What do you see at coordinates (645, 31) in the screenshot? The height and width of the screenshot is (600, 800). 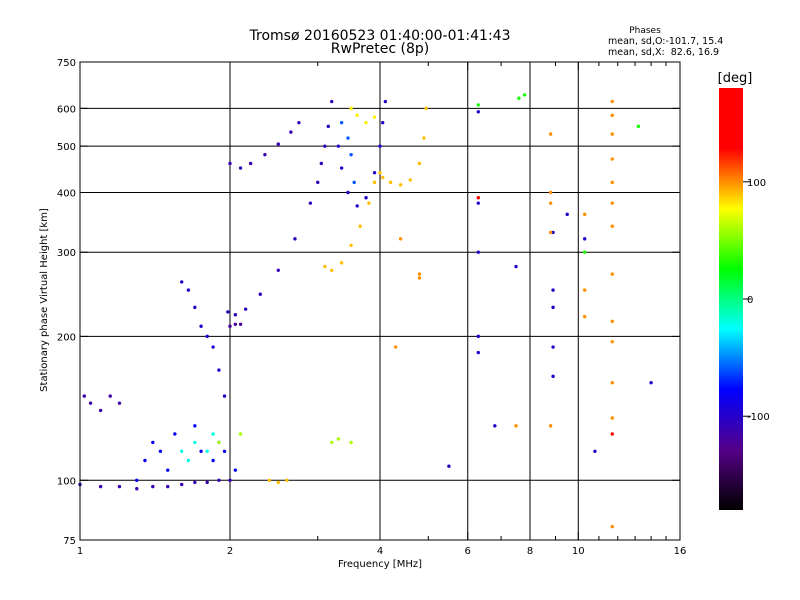 I see `phases-header: Phases` at bounding box center [645, 31].